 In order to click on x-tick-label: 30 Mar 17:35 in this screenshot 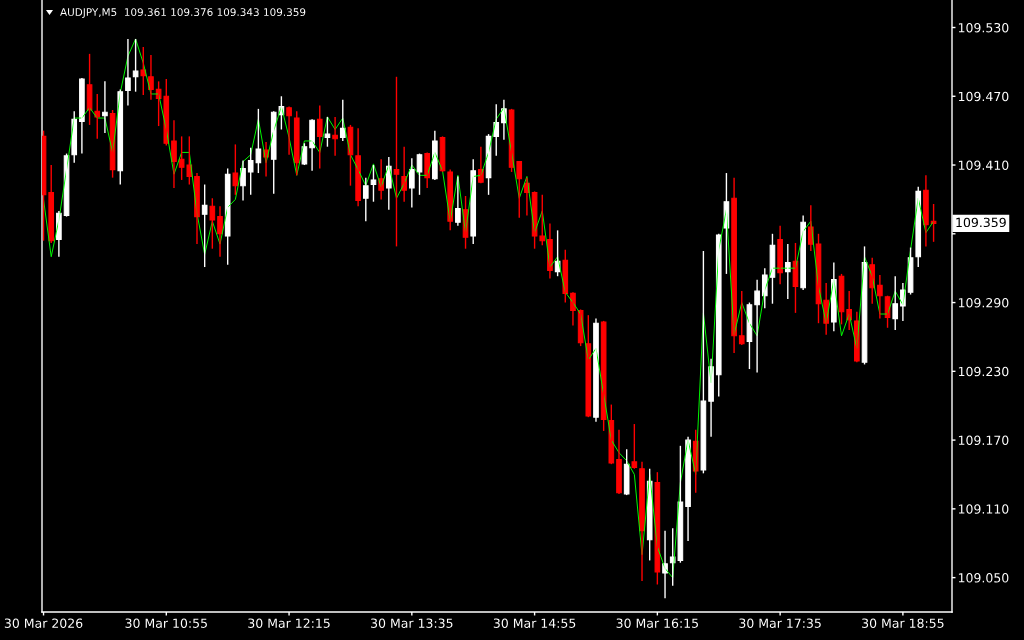, I will do `click(780, 623)`.